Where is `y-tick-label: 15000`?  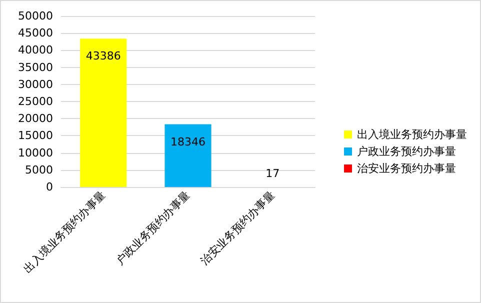
y-tick-label: 15000 is located at coordinates (35, 135).